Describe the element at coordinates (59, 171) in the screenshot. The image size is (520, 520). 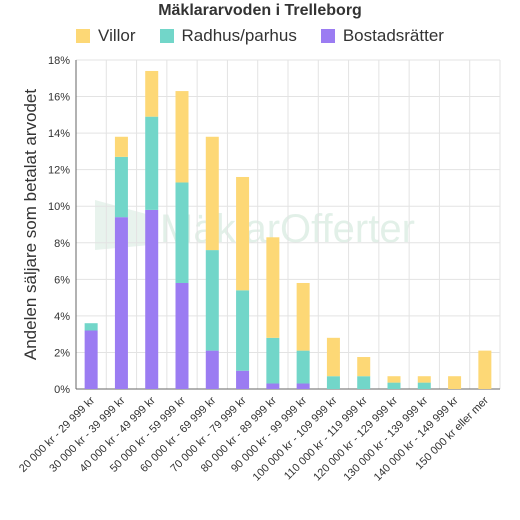
I see `y-tick-label: 12%` at that location.